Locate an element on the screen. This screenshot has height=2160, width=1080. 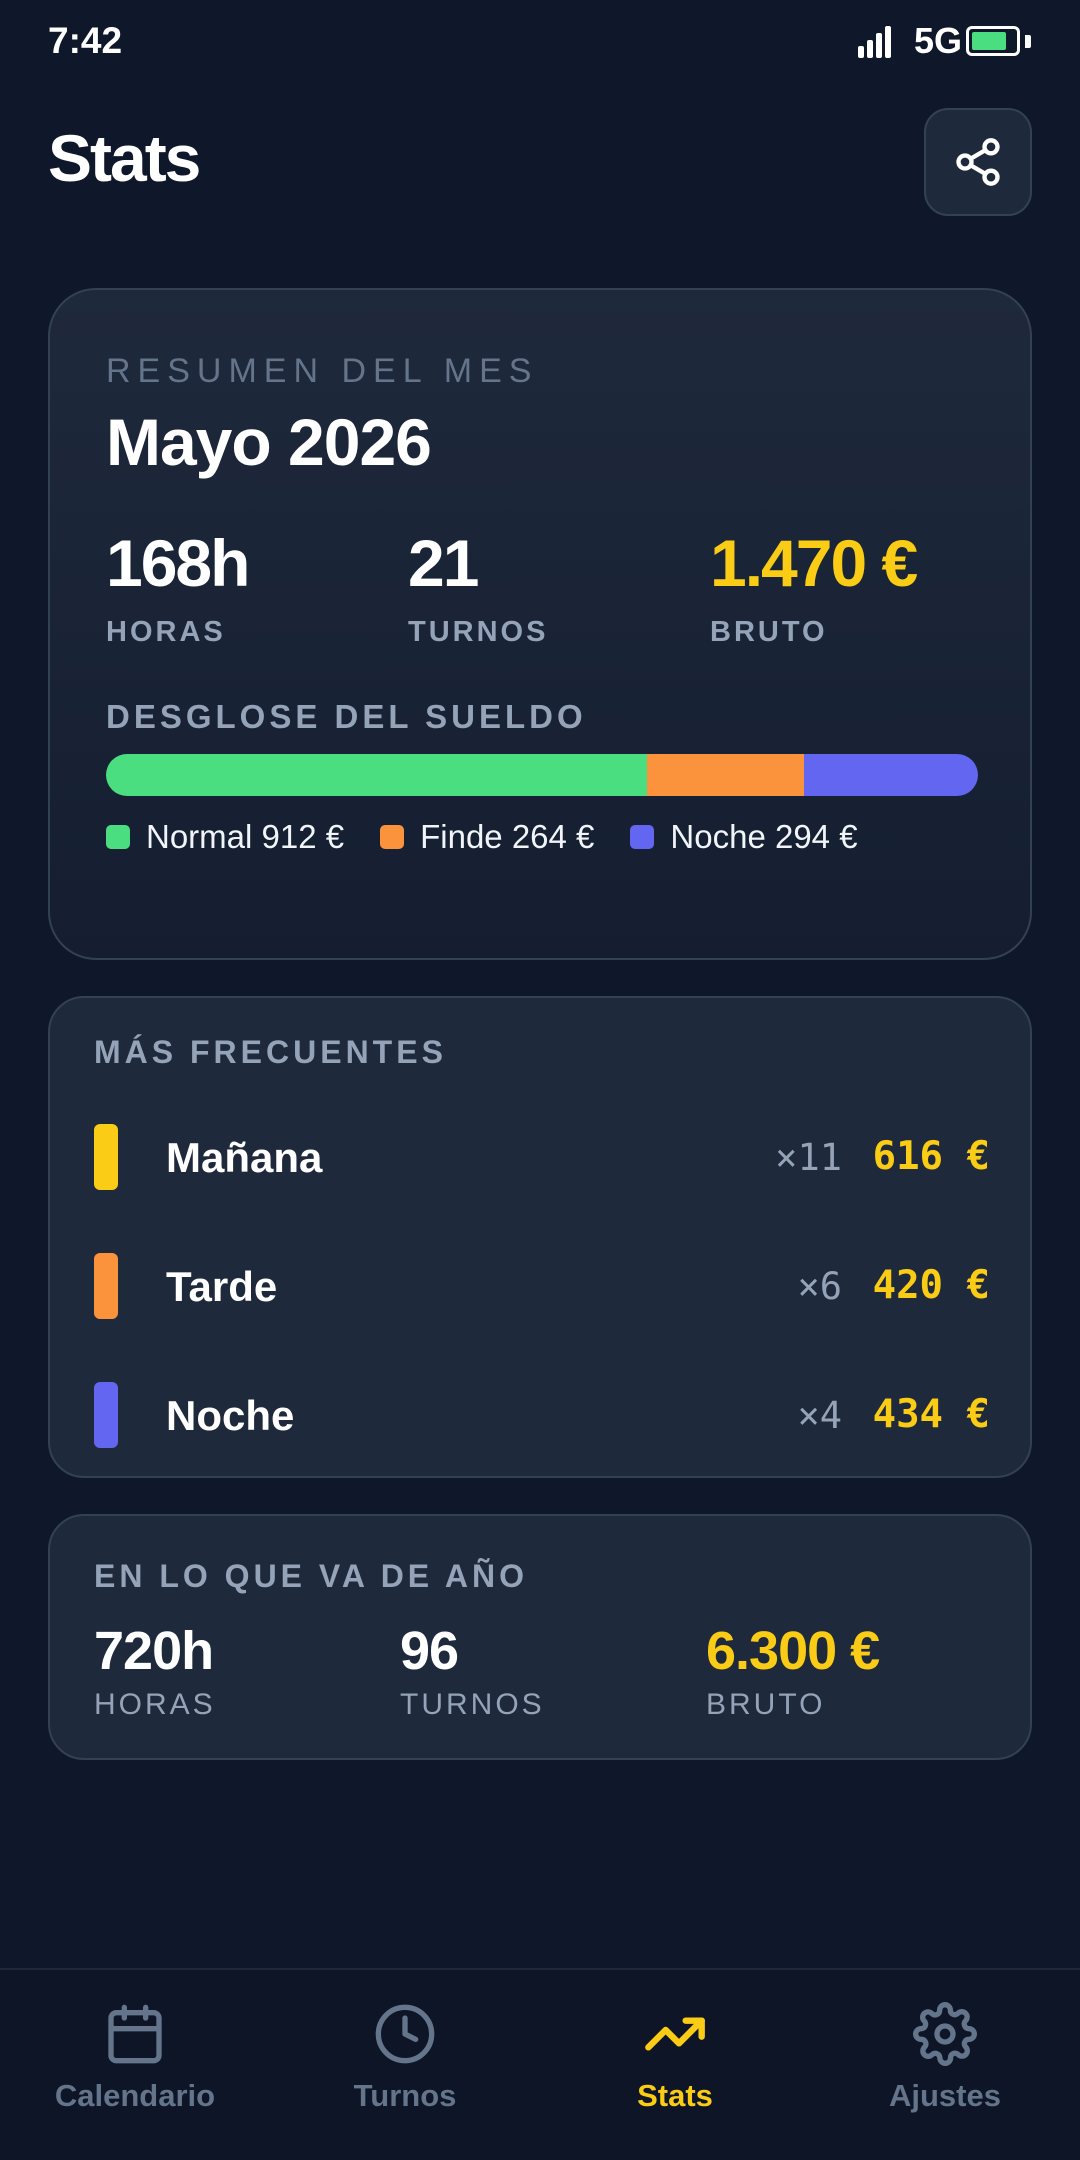
month-stat-hours: 168h HORAS is located at coordinates (178, 587).